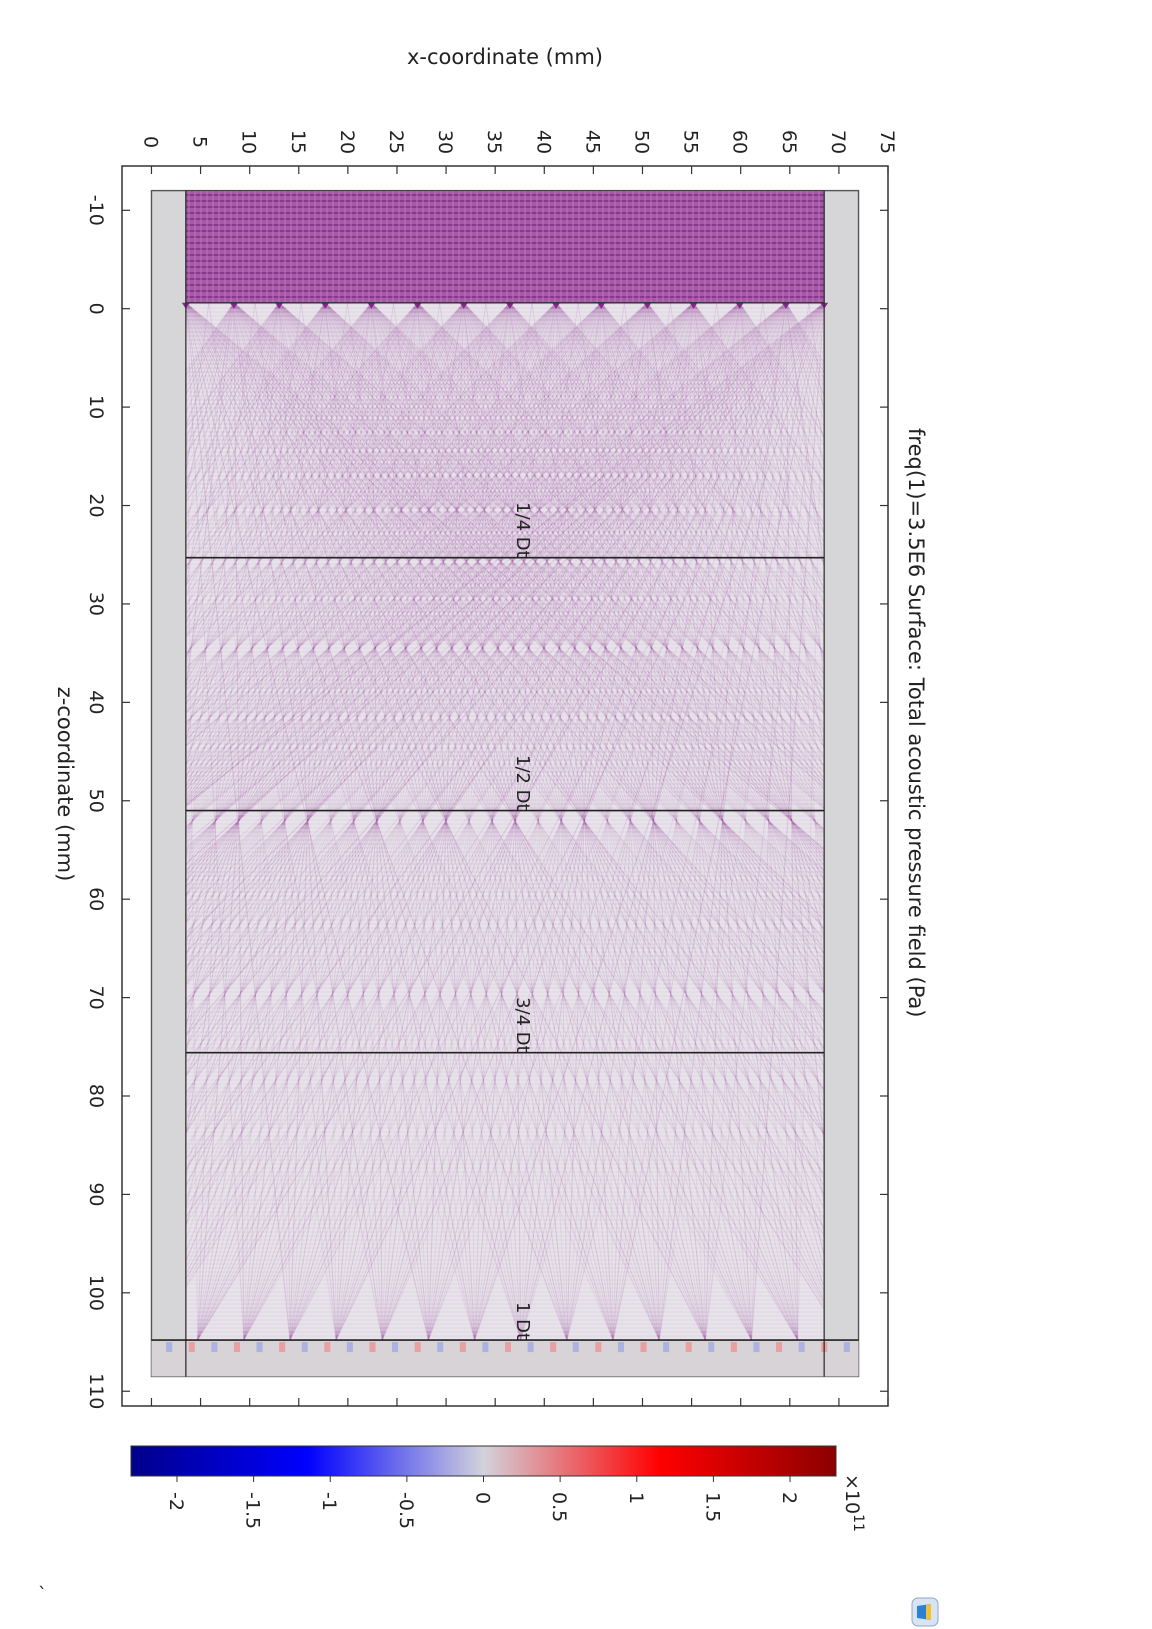 Image resolution: width=1152 pixels, height=1629 pixels. I want to click on z-tick-label: 100, so click(96, 1293).